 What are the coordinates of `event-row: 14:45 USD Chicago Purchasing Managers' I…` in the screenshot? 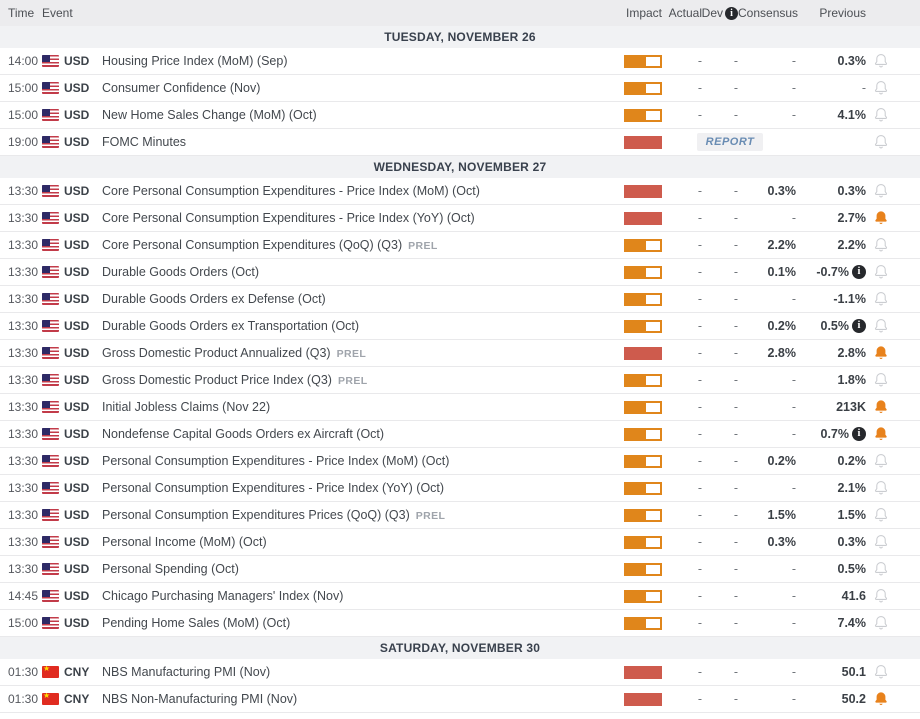 It's located at (460, 596).